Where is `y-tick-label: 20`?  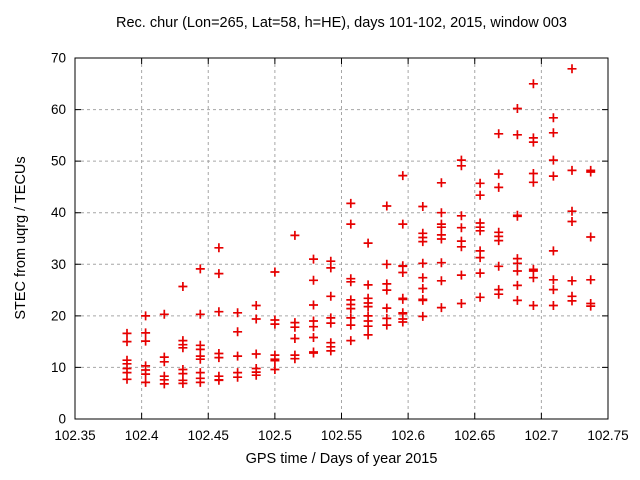
y-tick-label: 20 is located at coordinates (58, 315).